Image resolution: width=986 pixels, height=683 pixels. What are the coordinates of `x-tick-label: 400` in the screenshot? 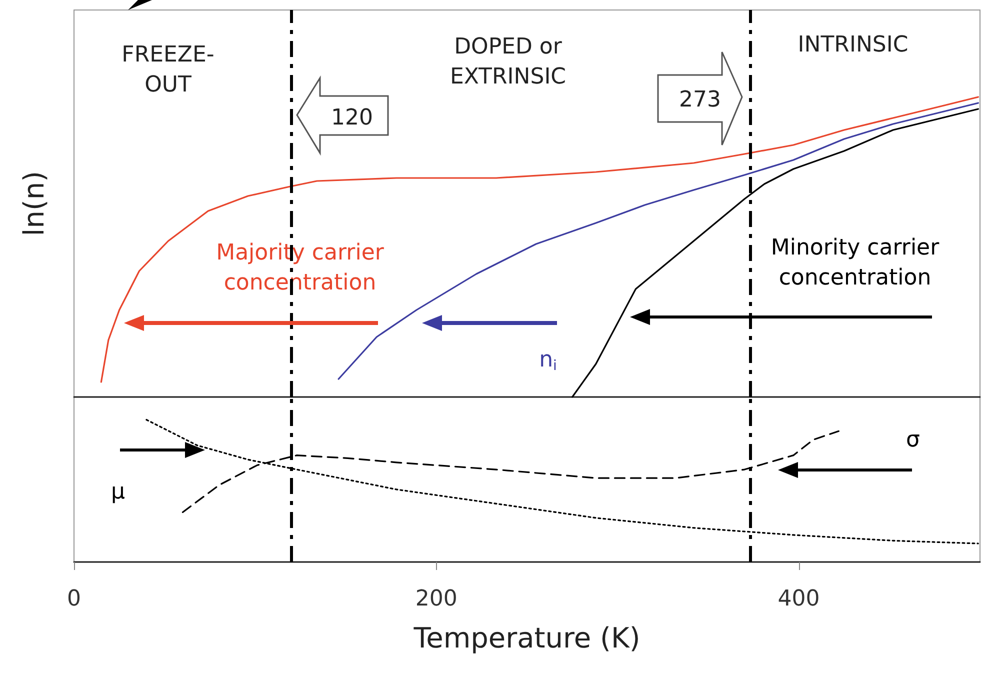 It's located at (799, 599).